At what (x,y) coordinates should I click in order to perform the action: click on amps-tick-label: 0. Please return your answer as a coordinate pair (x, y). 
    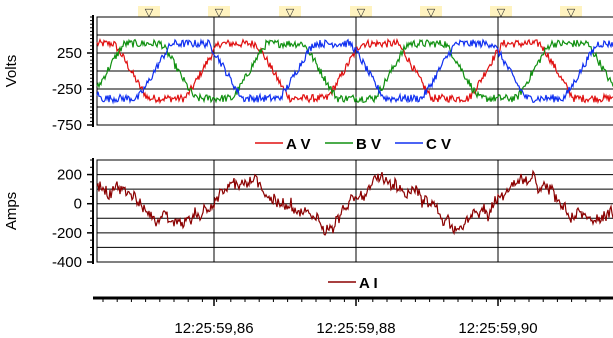
    Looking at the image, I should click on (78, 204).